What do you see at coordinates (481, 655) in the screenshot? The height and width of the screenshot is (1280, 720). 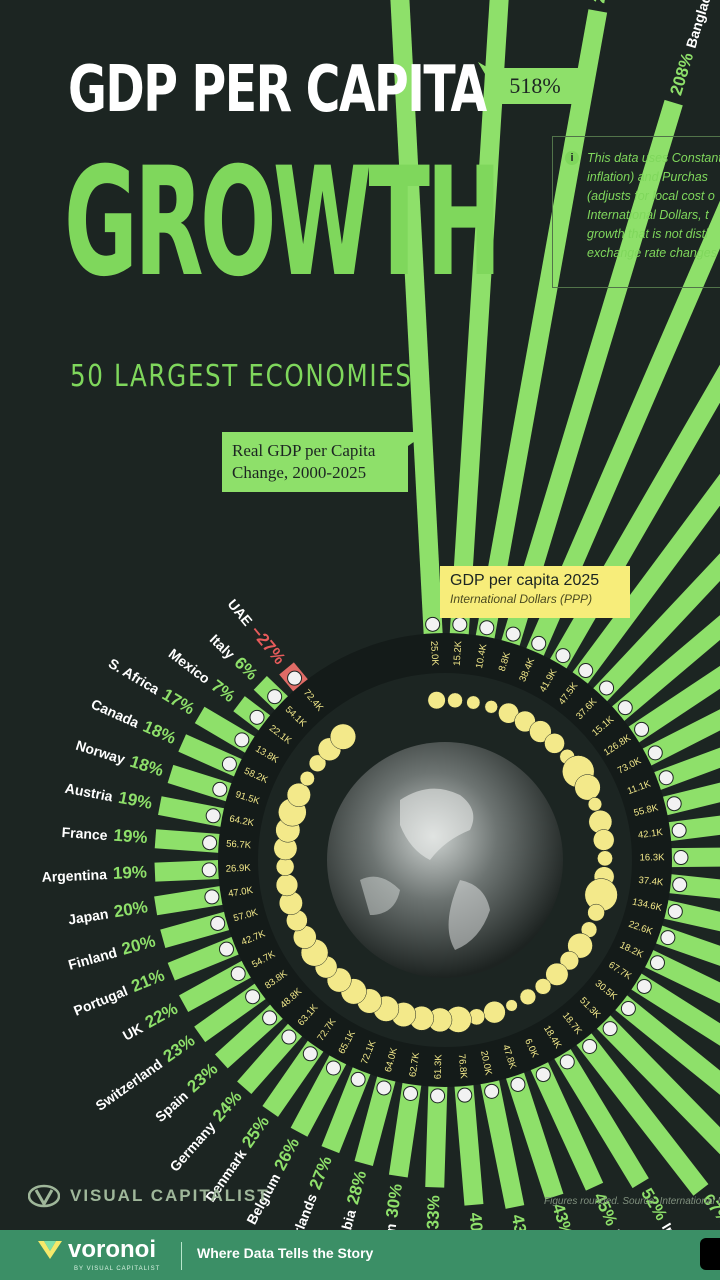 I see `gdp-value: 10.4K` at bounding box center [481, 655].